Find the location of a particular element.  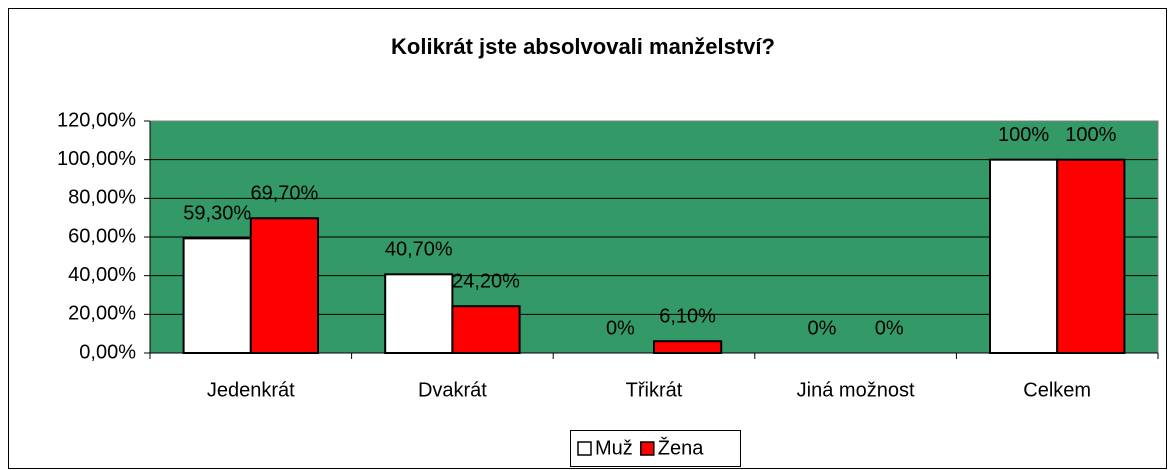

y-tick-label: 20,00% is located at coordinates (102, 314).